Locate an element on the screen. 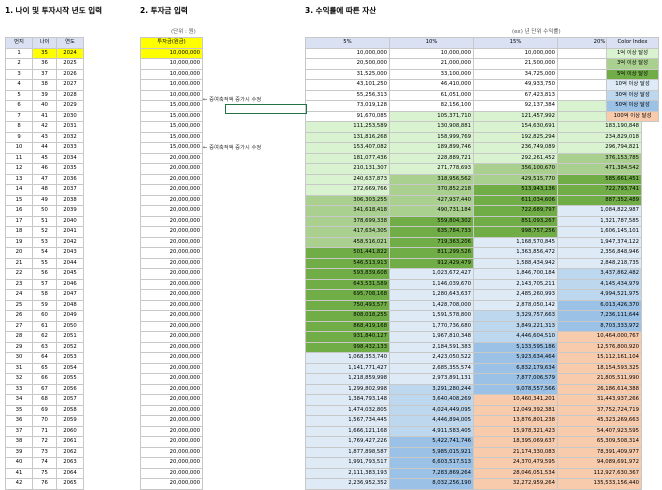 The width and height of the screenshot is (662, 490). asset-cell: 4,994,521,975 is located at coordinates (599, 295).